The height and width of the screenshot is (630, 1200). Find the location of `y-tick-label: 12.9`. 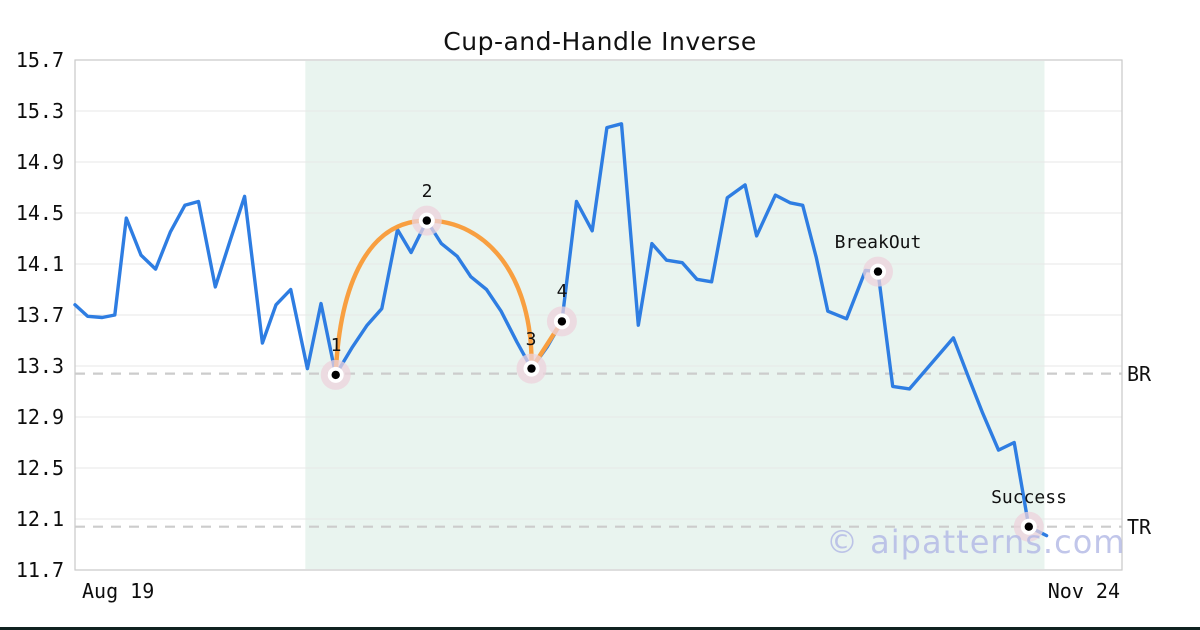

y-tick-label: 12.9 is located at coordinates (39, 417).